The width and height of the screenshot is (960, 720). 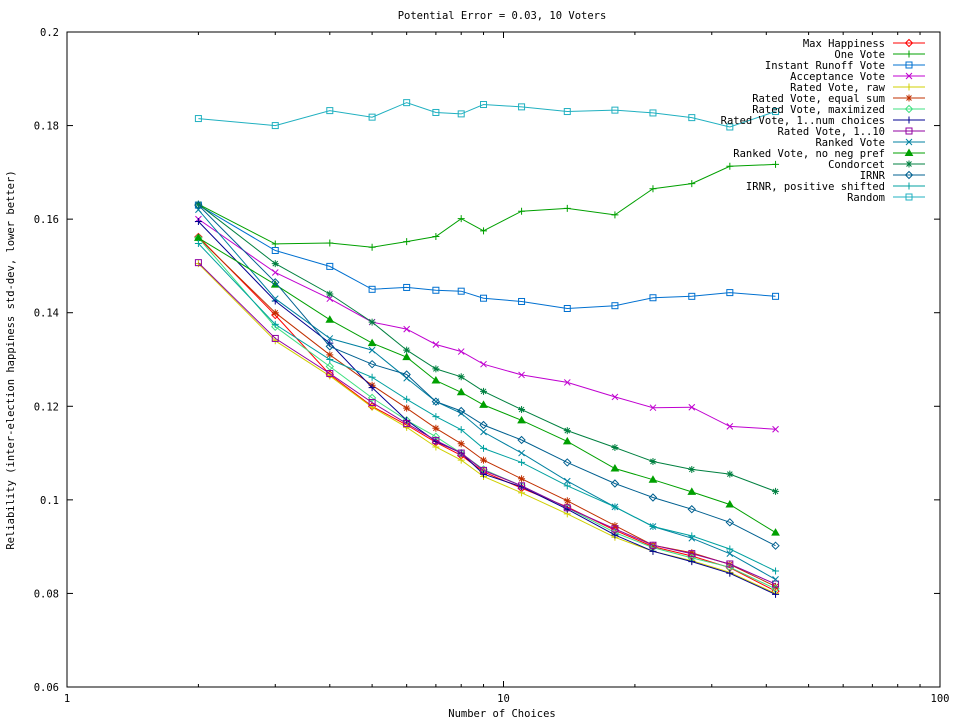 What do you see at coordinates (818, 99) in the screenshot?
I see `legend-label: Rated Vote, equal sum` at bounding box center [818, 99].